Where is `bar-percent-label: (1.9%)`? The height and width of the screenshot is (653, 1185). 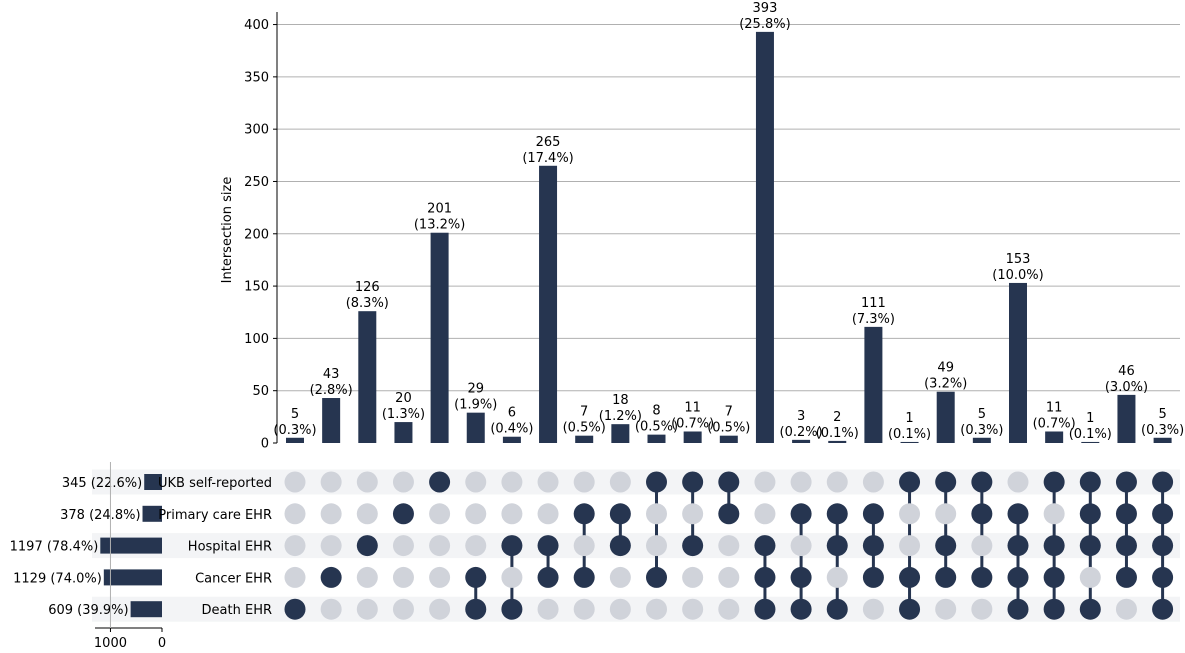 bar-percent-label: (1.9%) is located at coordinates (475, 405).